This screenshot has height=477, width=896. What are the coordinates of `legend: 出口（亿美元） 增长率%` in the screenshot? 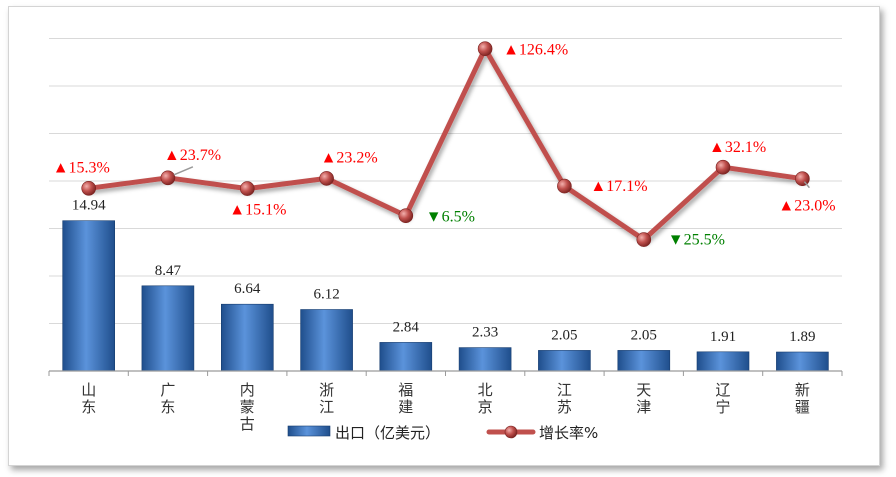 It's located at (442, 433).